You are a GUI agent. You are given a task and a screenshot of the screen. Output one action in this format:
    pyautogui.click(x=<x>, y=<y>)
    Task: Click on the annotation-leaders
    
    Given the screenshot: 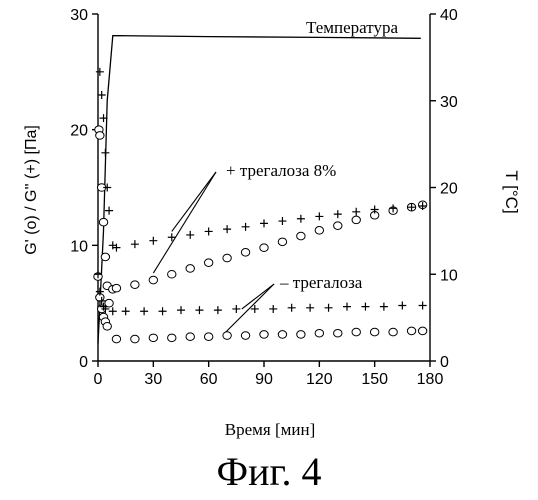 What is the action you would take?
    pyautogui.click(x=213, y=253)
    